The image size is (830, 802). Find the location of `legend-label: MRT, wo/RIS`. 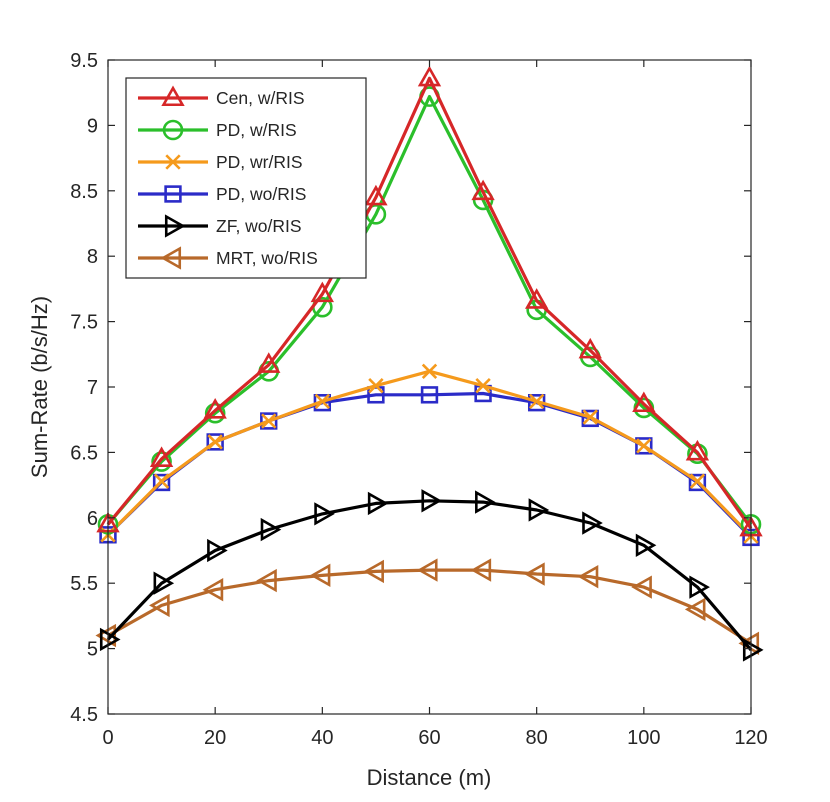

legend-label: MRT, wo/RIS is located at coordinates (267, 258).